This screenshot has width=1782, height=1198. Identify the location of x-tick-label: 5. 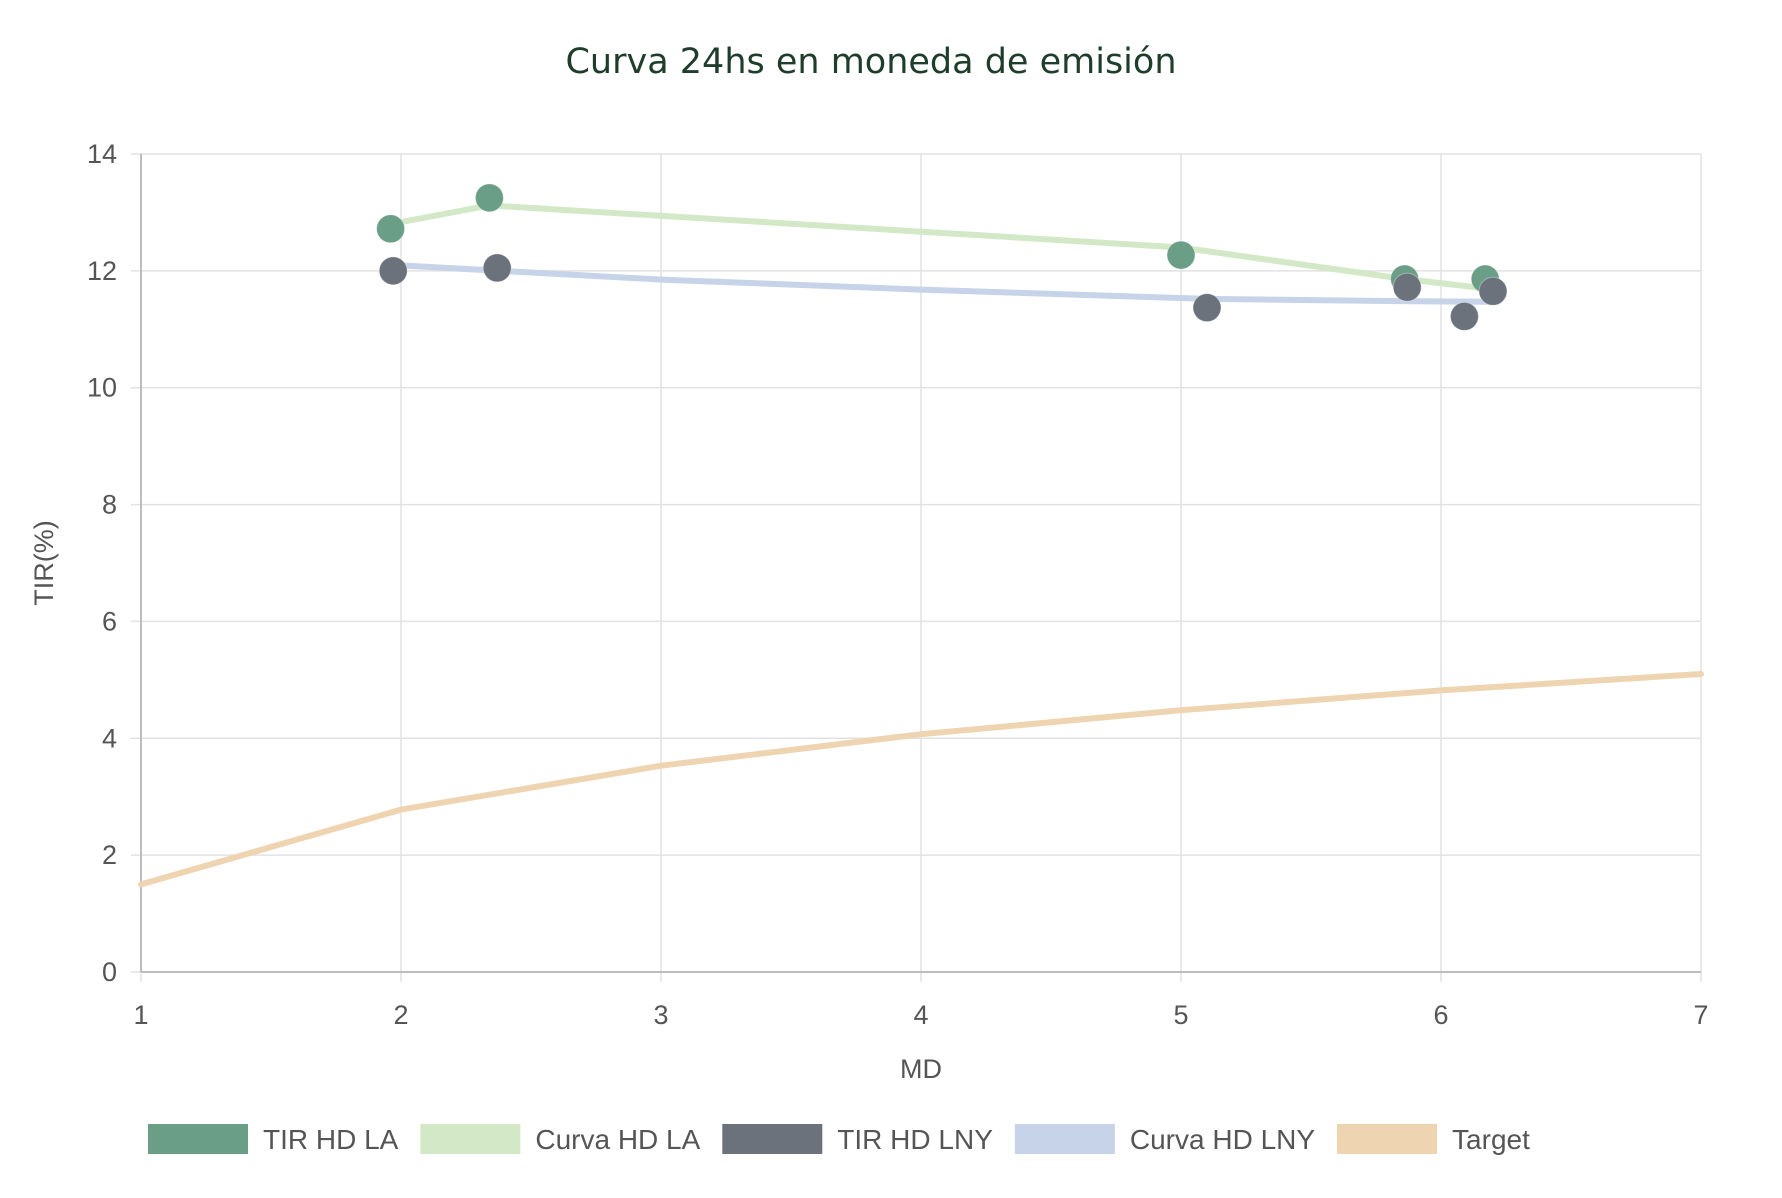
(1180, 1015).